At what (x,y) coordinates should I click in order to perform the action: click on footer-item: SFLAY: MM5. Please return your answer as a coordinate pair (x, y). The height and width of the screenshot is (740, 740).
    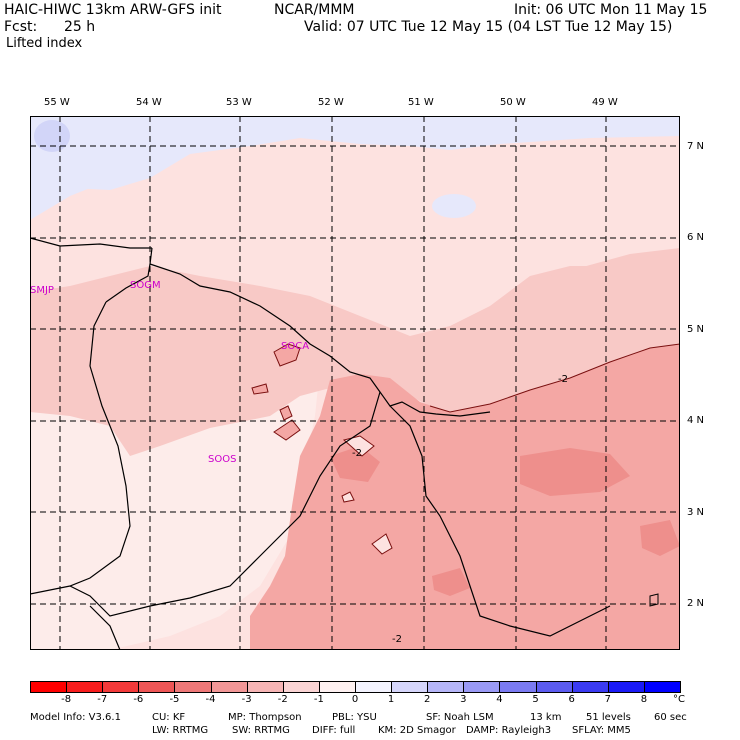
    Looking at the image, I should click on (601, 730).